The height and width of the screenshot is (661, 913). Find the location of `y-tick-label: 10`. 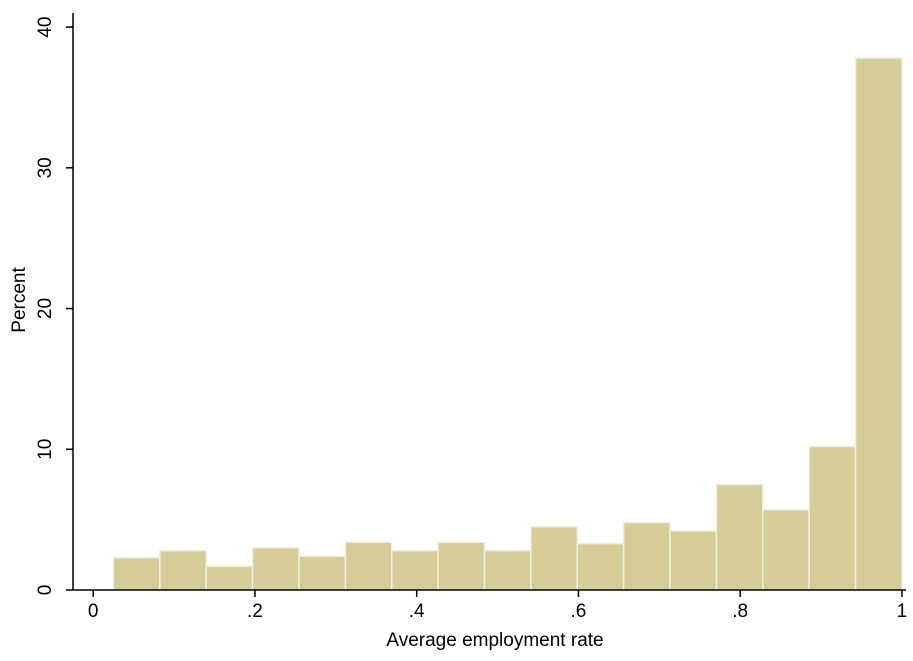

y-tick-label: 10 is located at coordinates (45, 449).